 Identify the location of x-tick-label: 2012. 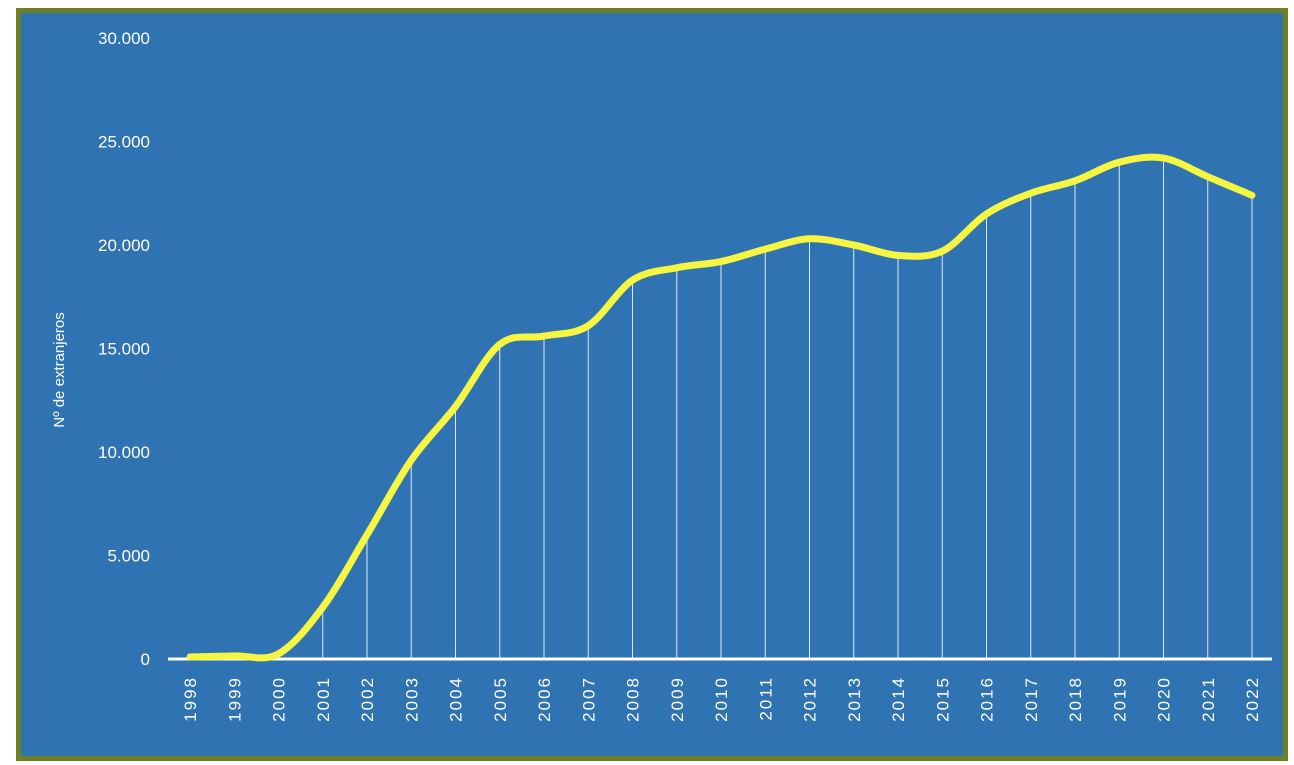
(810, 699).